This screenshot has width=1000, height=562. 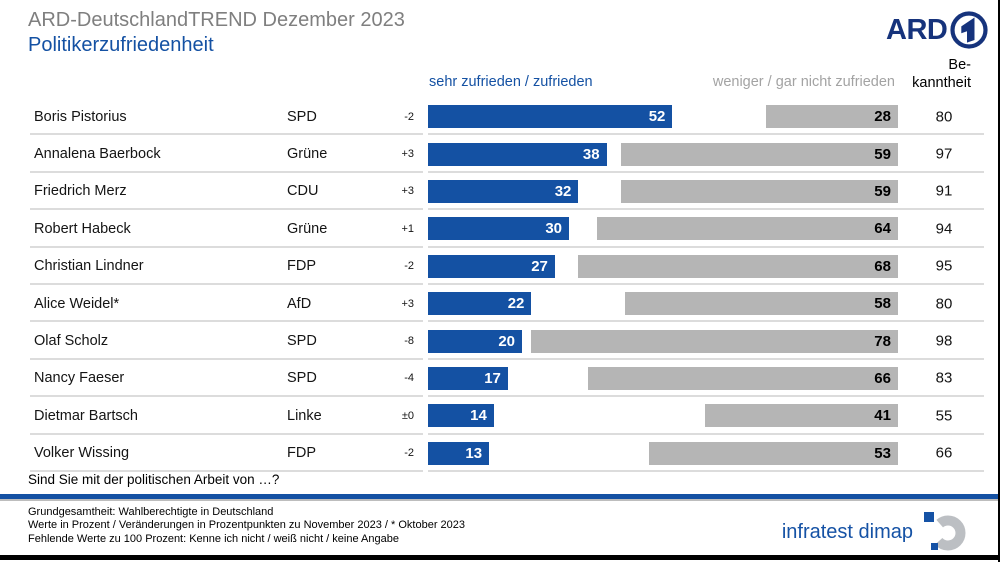 What do you see at coordinates (945, 531) in the screenshot?
I see `infratest-dimap-icon` at bounding box center [945, 531].